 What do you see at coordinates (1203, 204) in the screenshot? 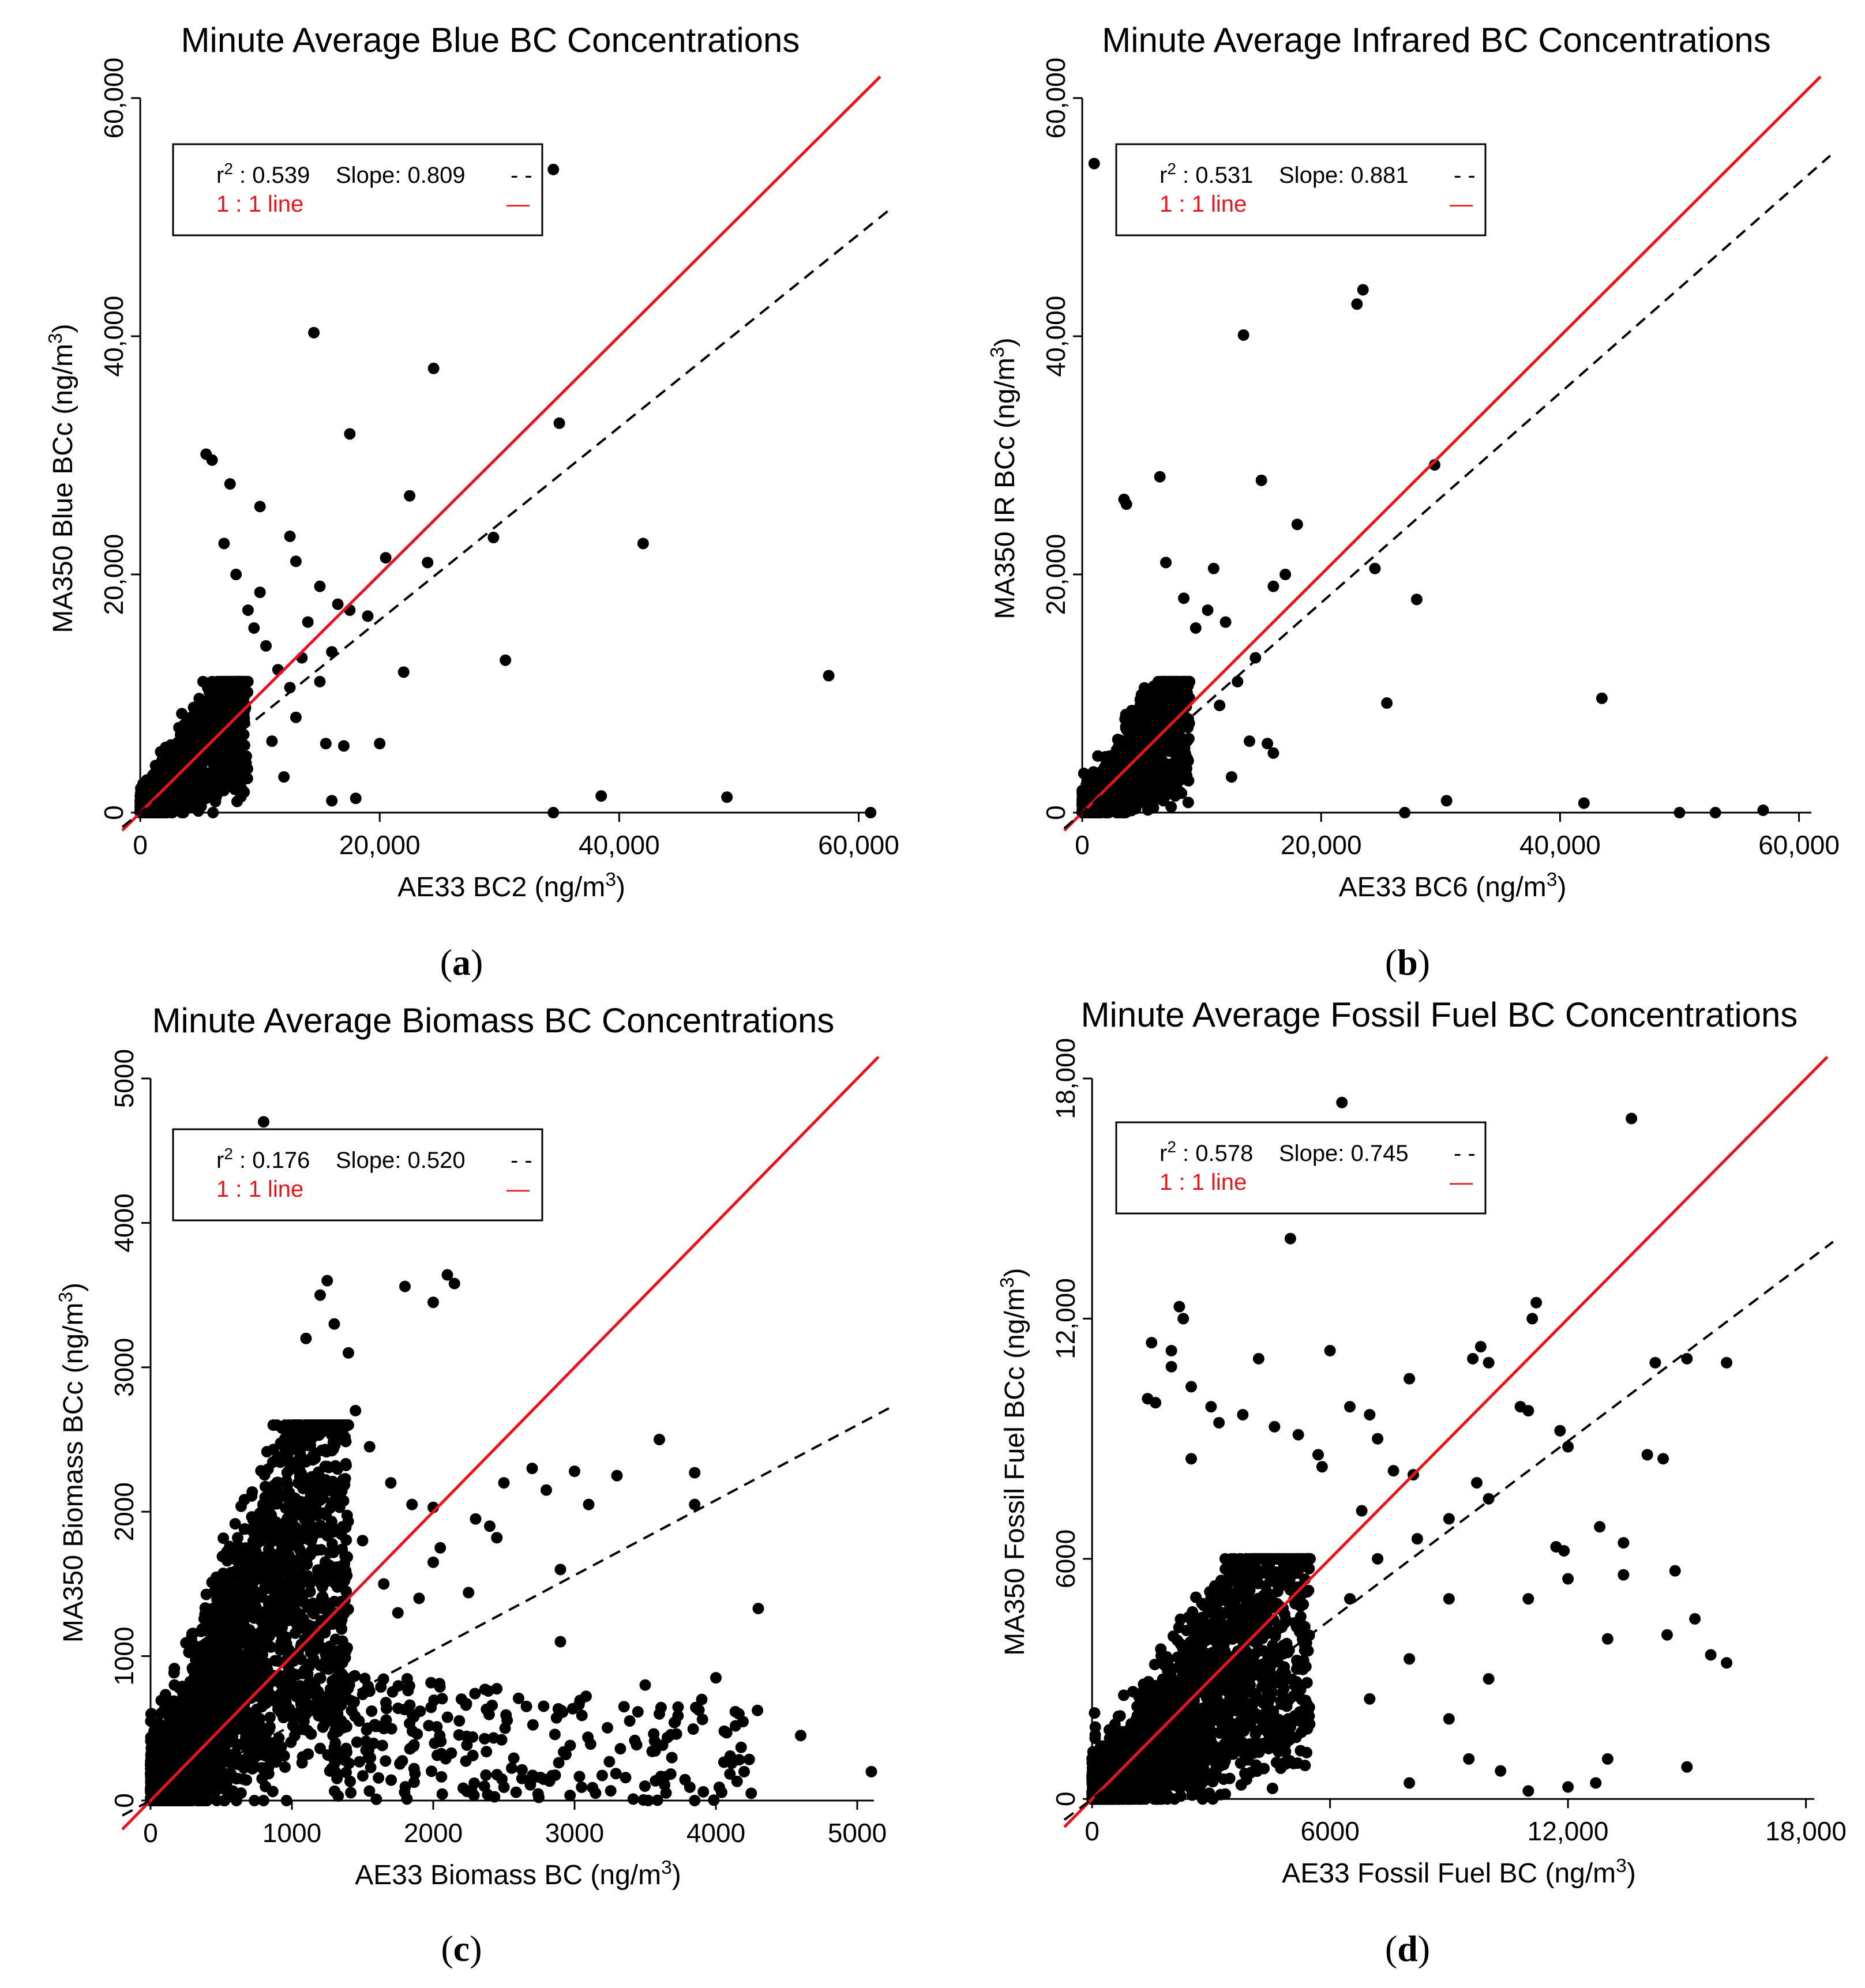
I see `legend-identity-label: 1 : 1 line` at bounding box center [1203, 204].